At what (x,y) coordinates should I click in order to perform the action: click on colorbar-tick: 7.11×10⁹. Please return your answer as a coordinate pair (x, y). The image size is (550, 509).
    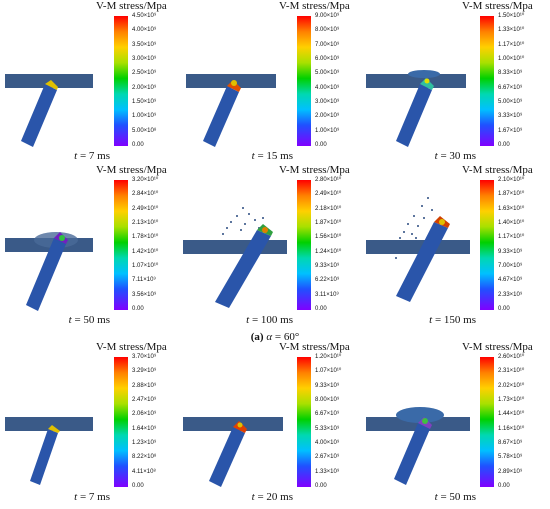
    Looking at the image, I should click on (144, 280).